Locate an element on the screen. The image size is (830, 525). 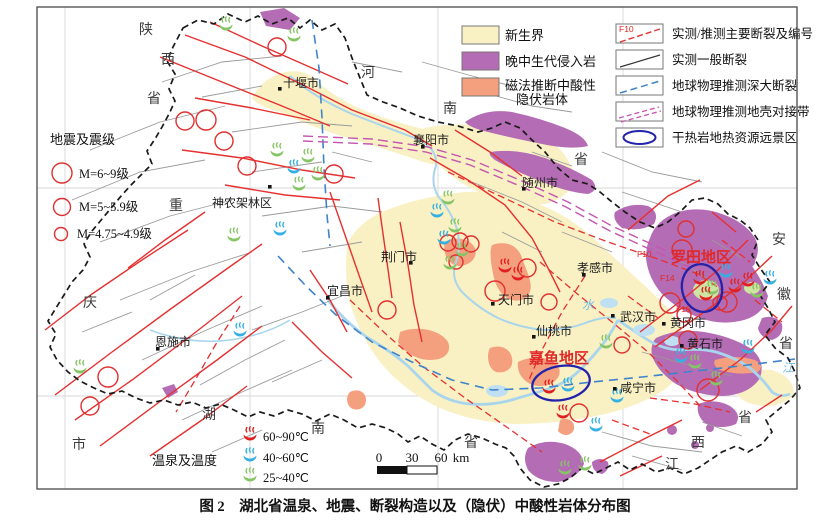
scale-segment-black is located at coordinates (392, 470).